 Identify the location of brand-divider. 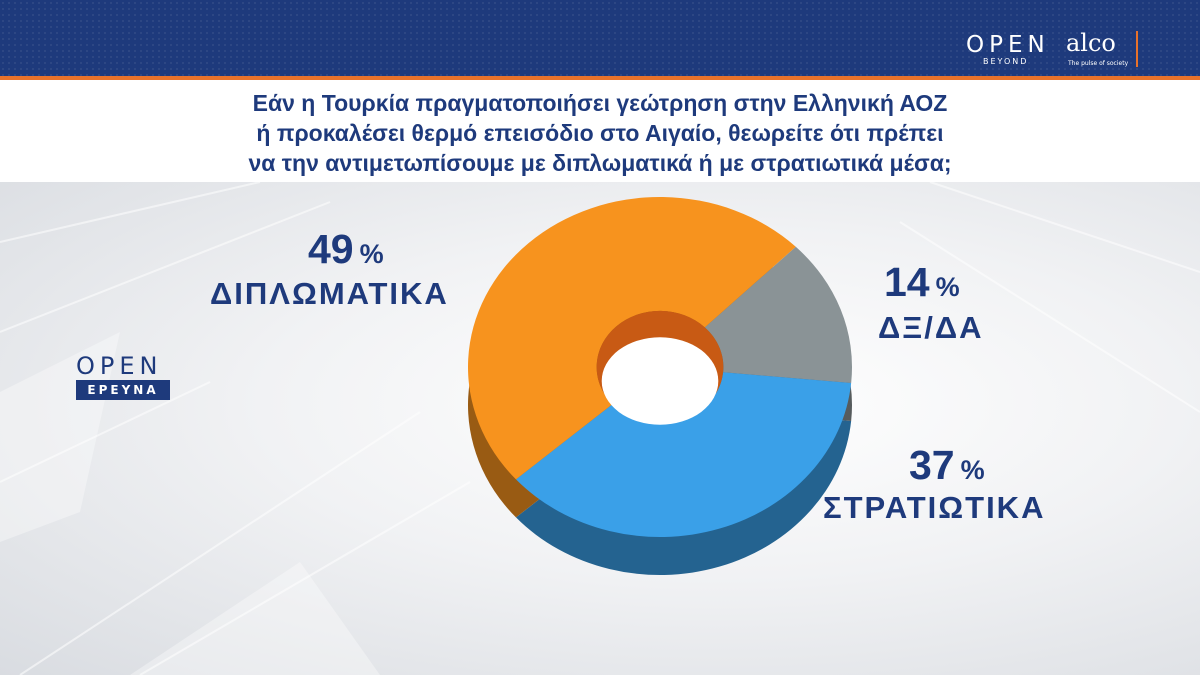
(1137, 49).